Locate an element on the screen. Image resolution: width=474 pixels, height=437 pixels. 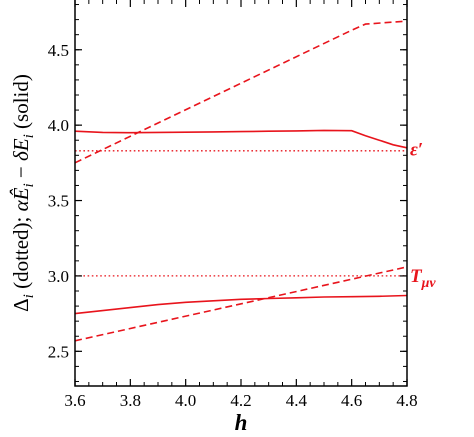
y-tick-label: 3.5 is located at coordinates (58, 201).